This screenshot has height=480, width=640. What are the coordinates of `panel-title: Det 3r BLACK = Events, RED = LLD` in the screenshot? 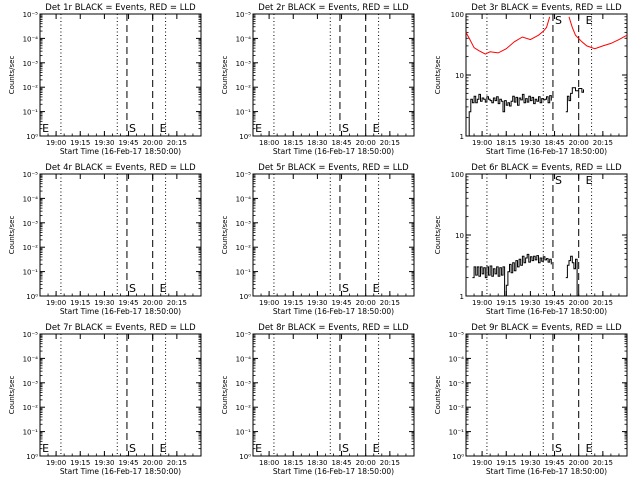 It's located at (546, 8).